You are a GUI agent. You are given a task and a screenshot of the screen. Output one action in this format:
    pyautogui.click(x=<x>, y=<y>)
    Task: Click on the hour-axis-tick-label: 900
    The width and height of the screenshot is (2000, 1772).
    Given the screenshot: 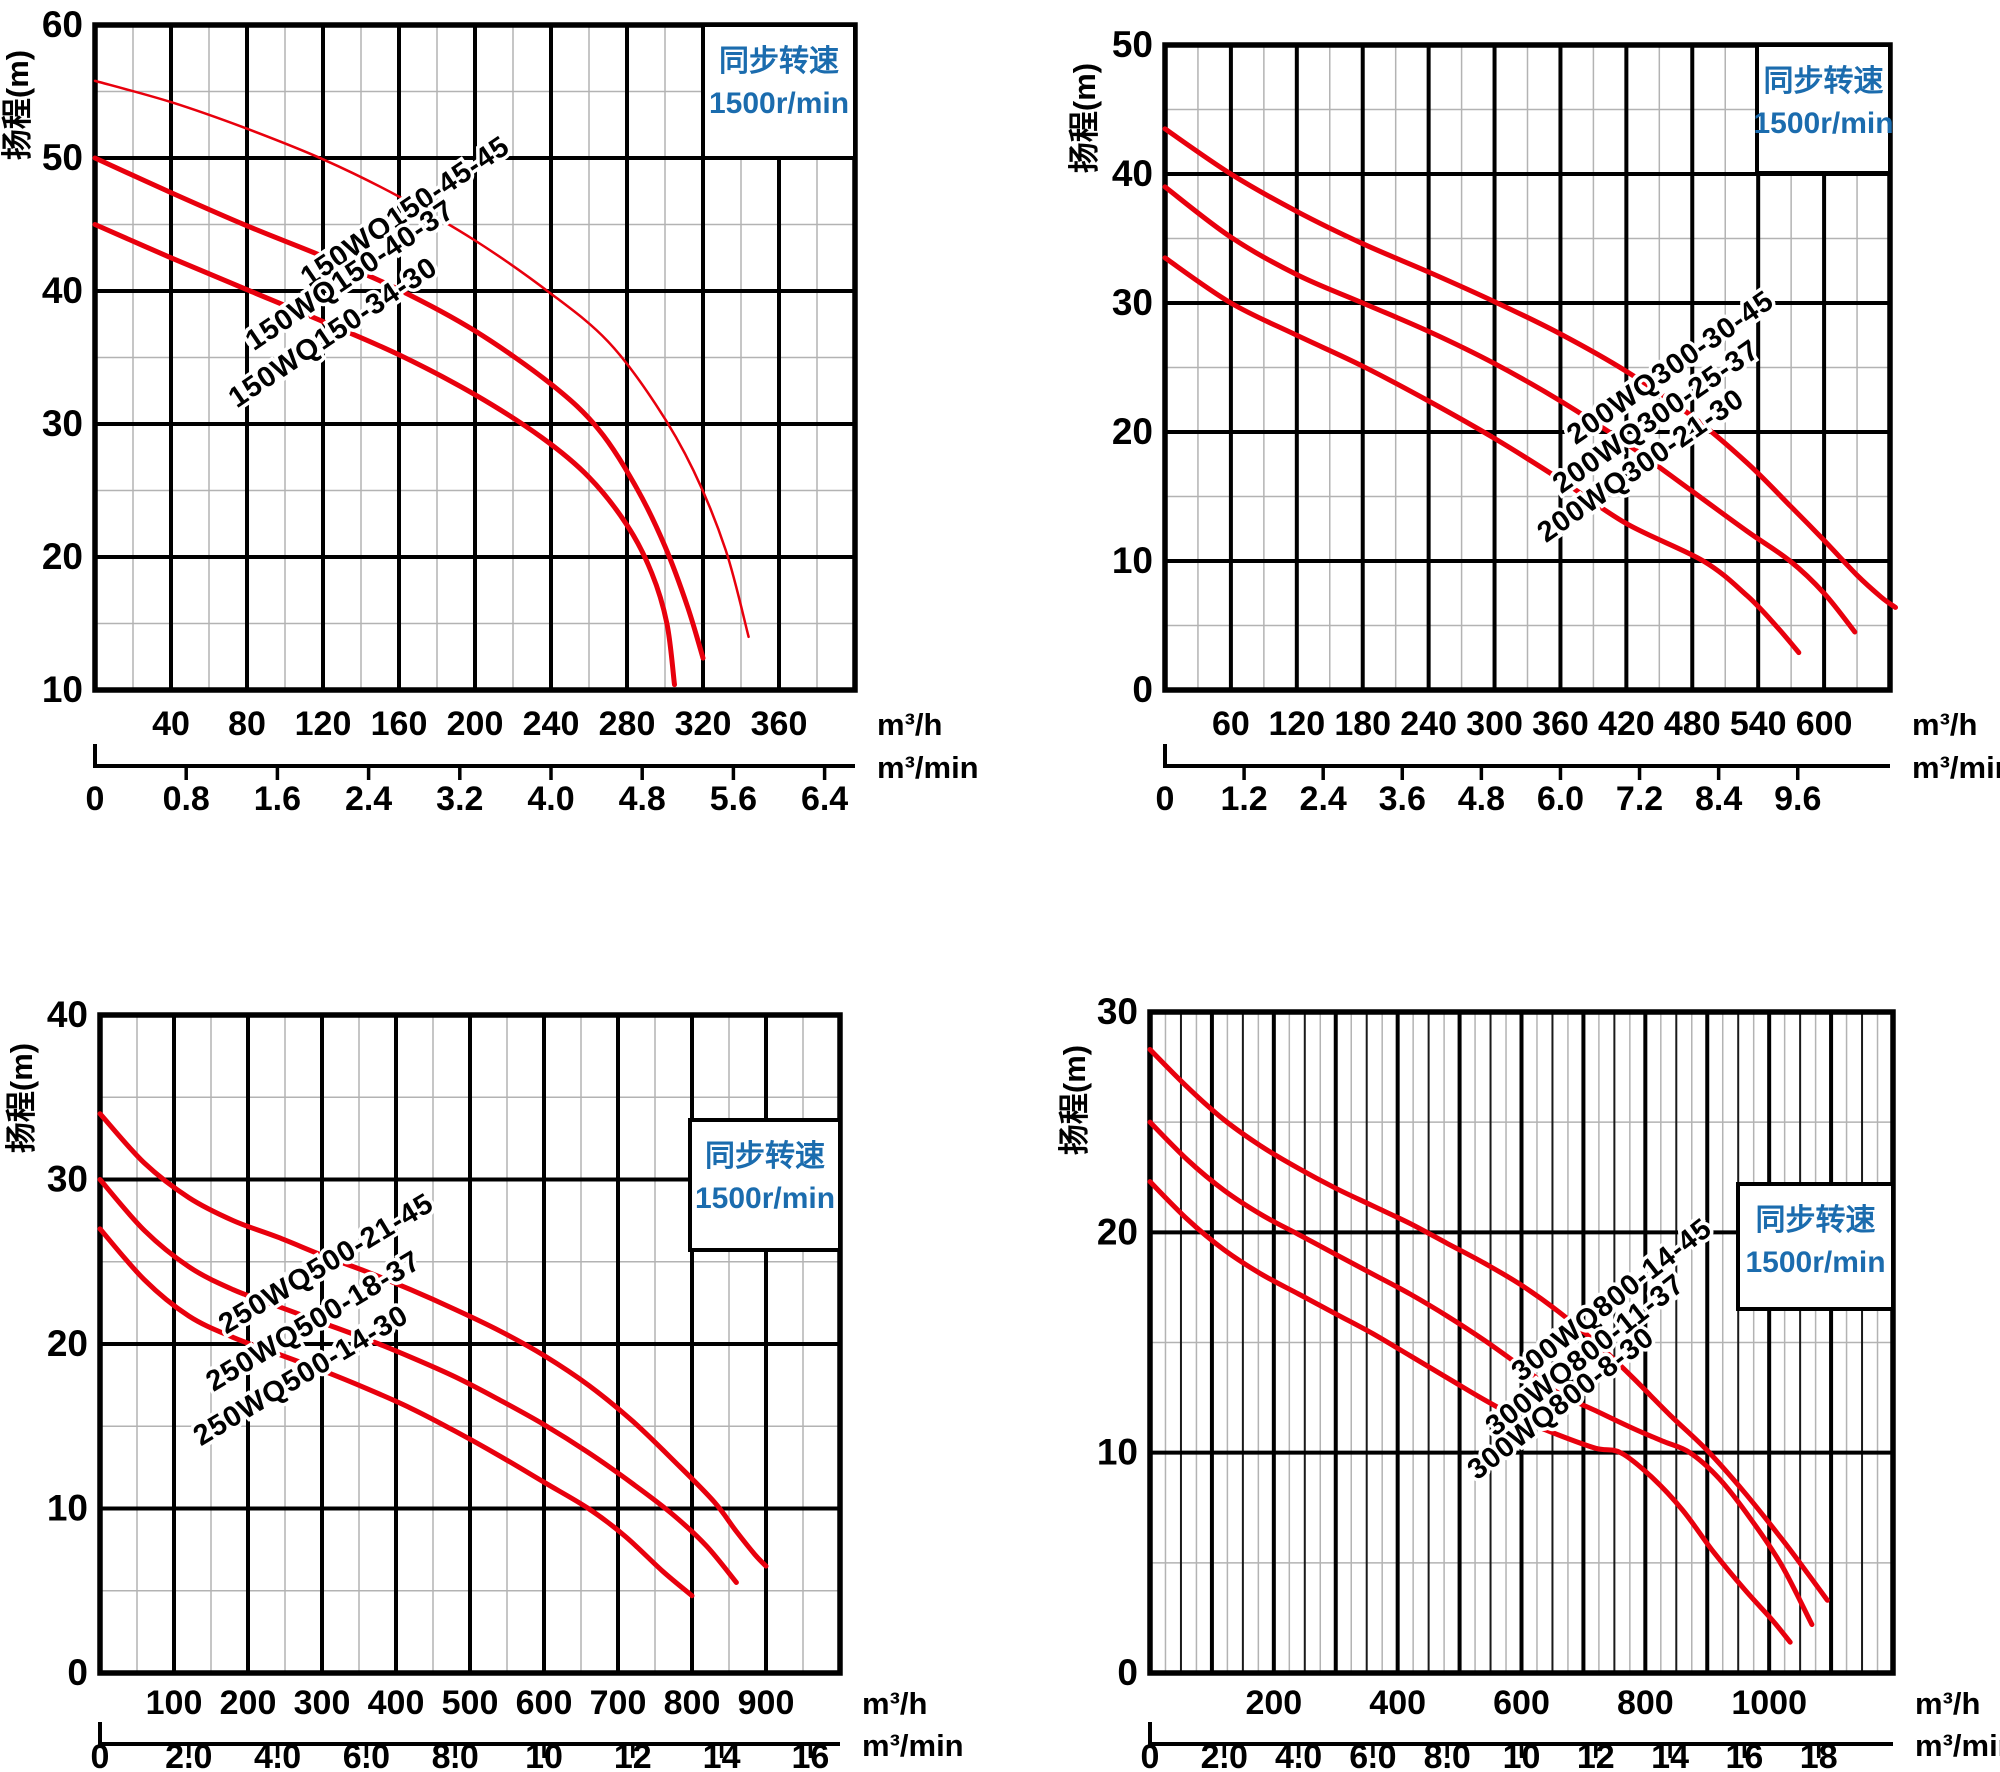 What is the action you would take?
    pyautogui.click(x=766, y=1703)
    